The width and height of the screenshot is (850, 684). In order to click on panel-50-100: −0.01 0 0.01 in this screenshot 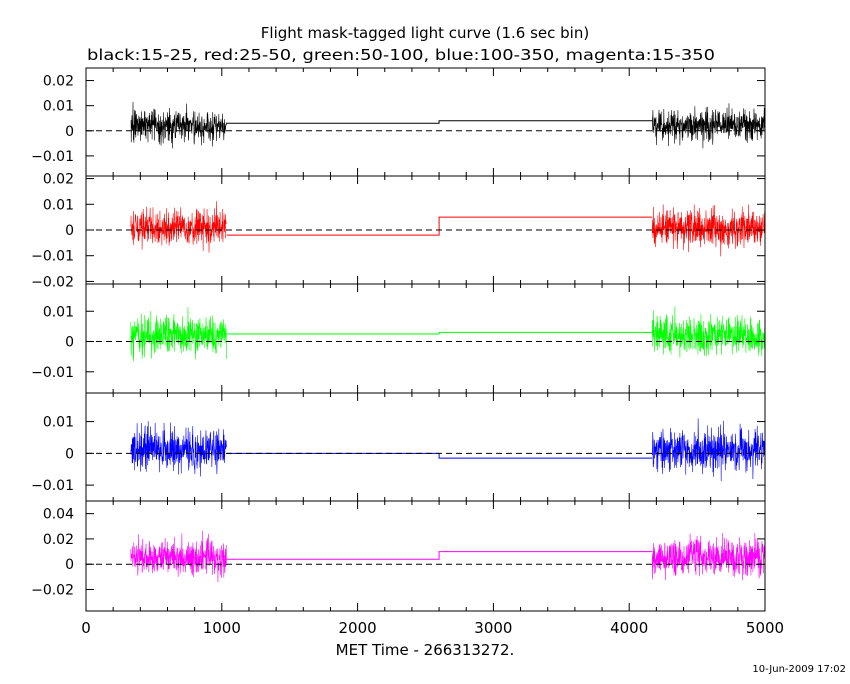, I will do `click(398, 338)`.